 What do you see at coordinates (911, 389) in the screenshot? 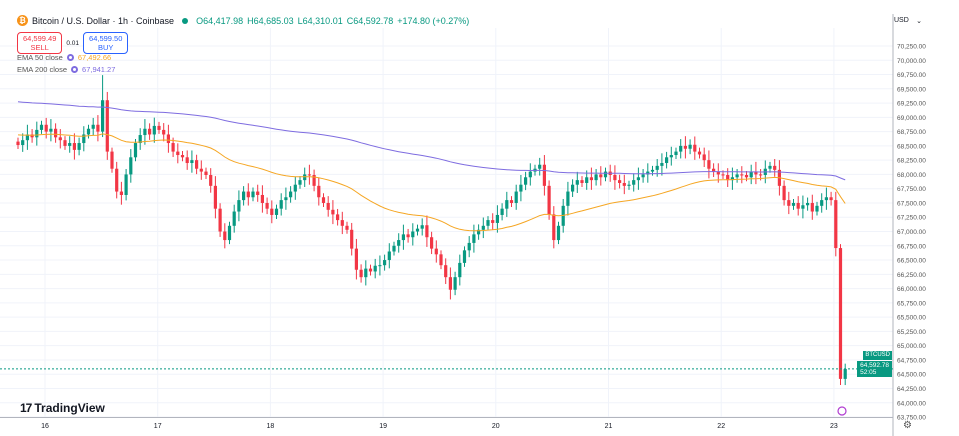
I see `price-tick-label: 64,250.00` at bounding box center [911, 389].